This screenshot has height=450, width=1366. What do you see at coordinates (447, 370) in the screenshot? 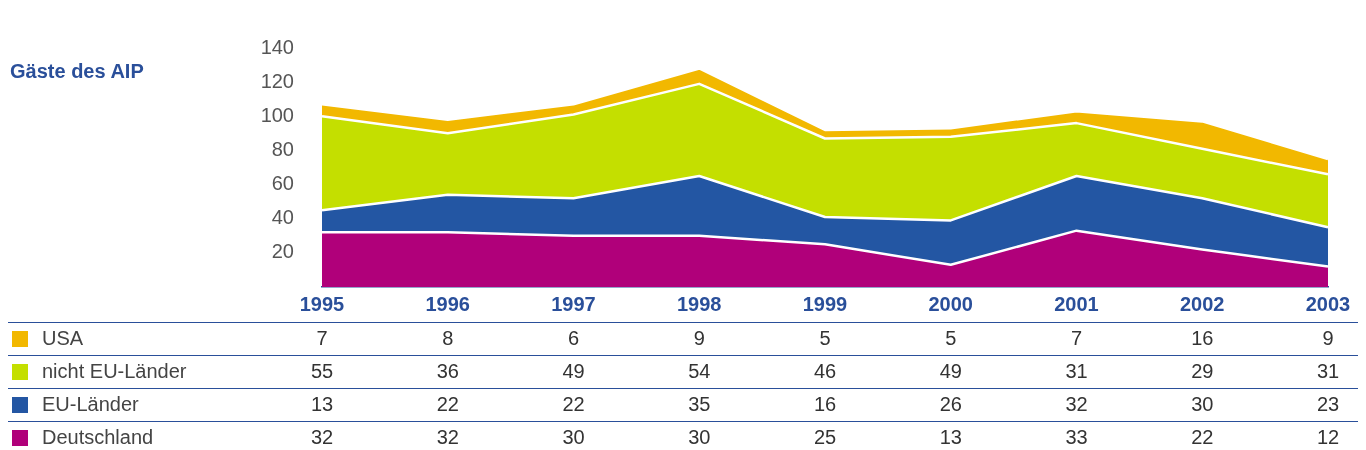
I see `data-label: 36` at bounding box center [447, 370].